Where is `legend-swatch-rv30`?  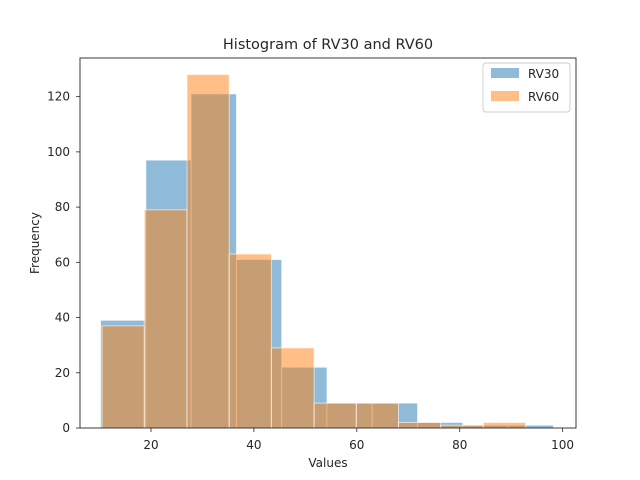
legend-swatch-rv30 is located at coordinates (505, 73).